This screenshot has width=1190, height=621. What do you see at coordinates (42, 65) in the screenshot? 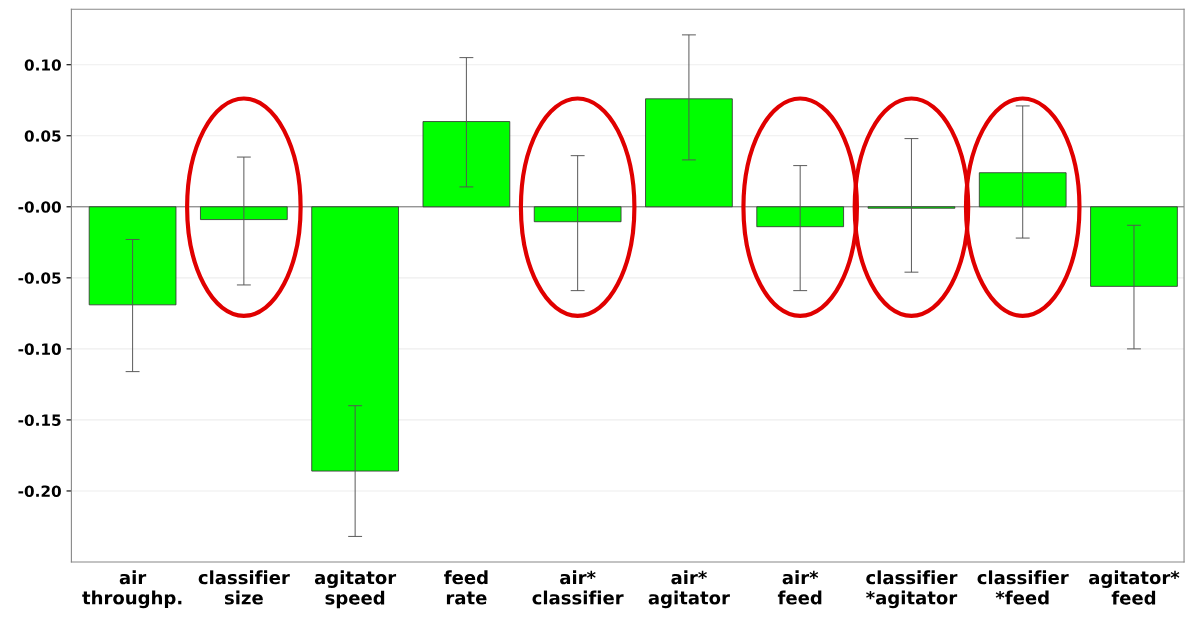
I see `y-tick-label: 0.10` at bounding box center [42, 65].